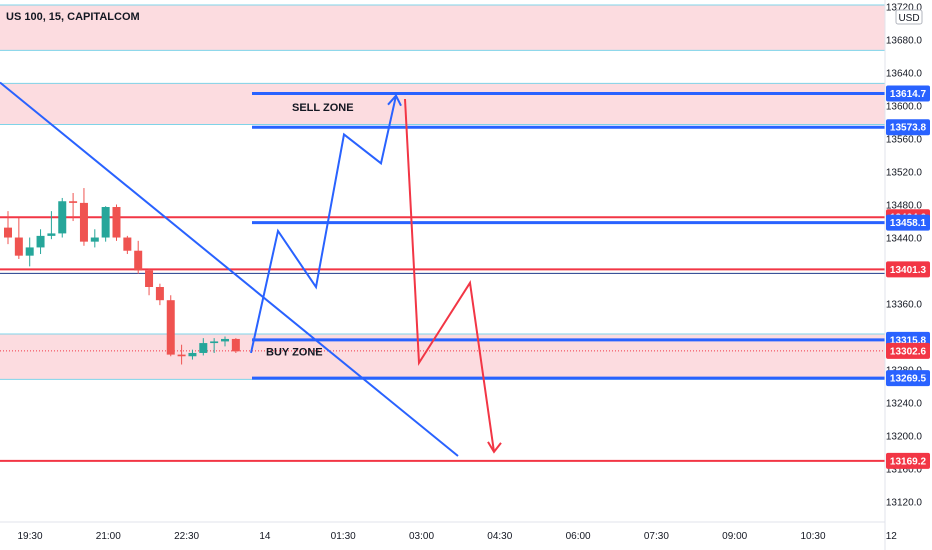  I want to click on sell-zone-label: SELL ZONE, so click(323, 108).